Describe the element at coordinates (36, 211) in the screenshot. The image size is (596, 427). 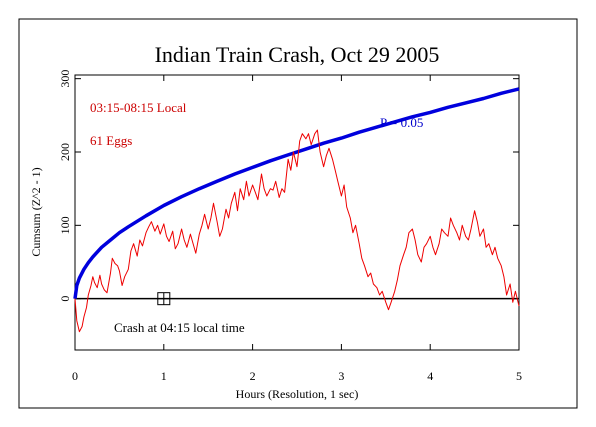
I see `y-axis-label: Cumsum (Z^2 - 1)` at that location.